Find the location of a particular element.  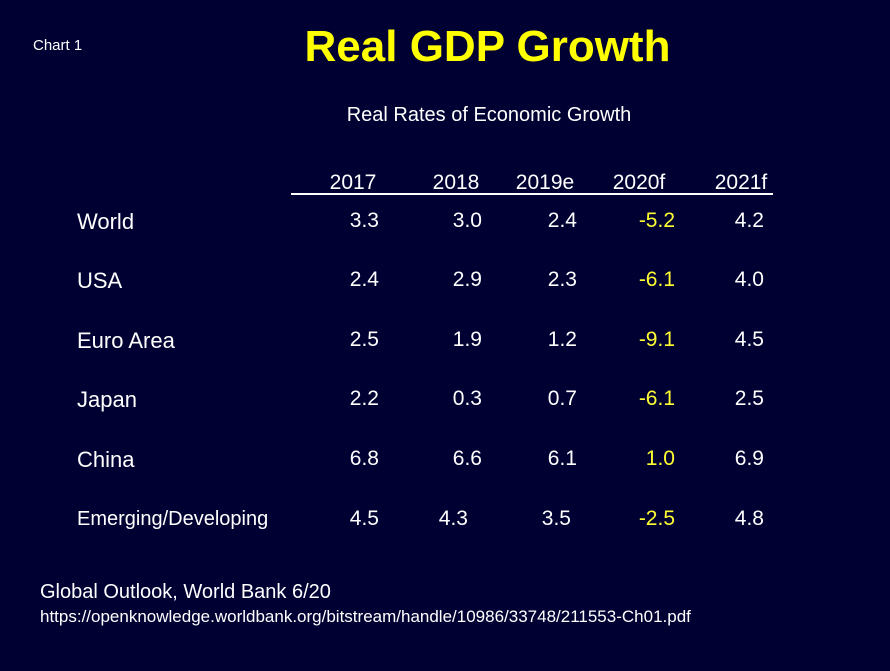

column-header-2017: 2017 is located at coordinates (353, 182).